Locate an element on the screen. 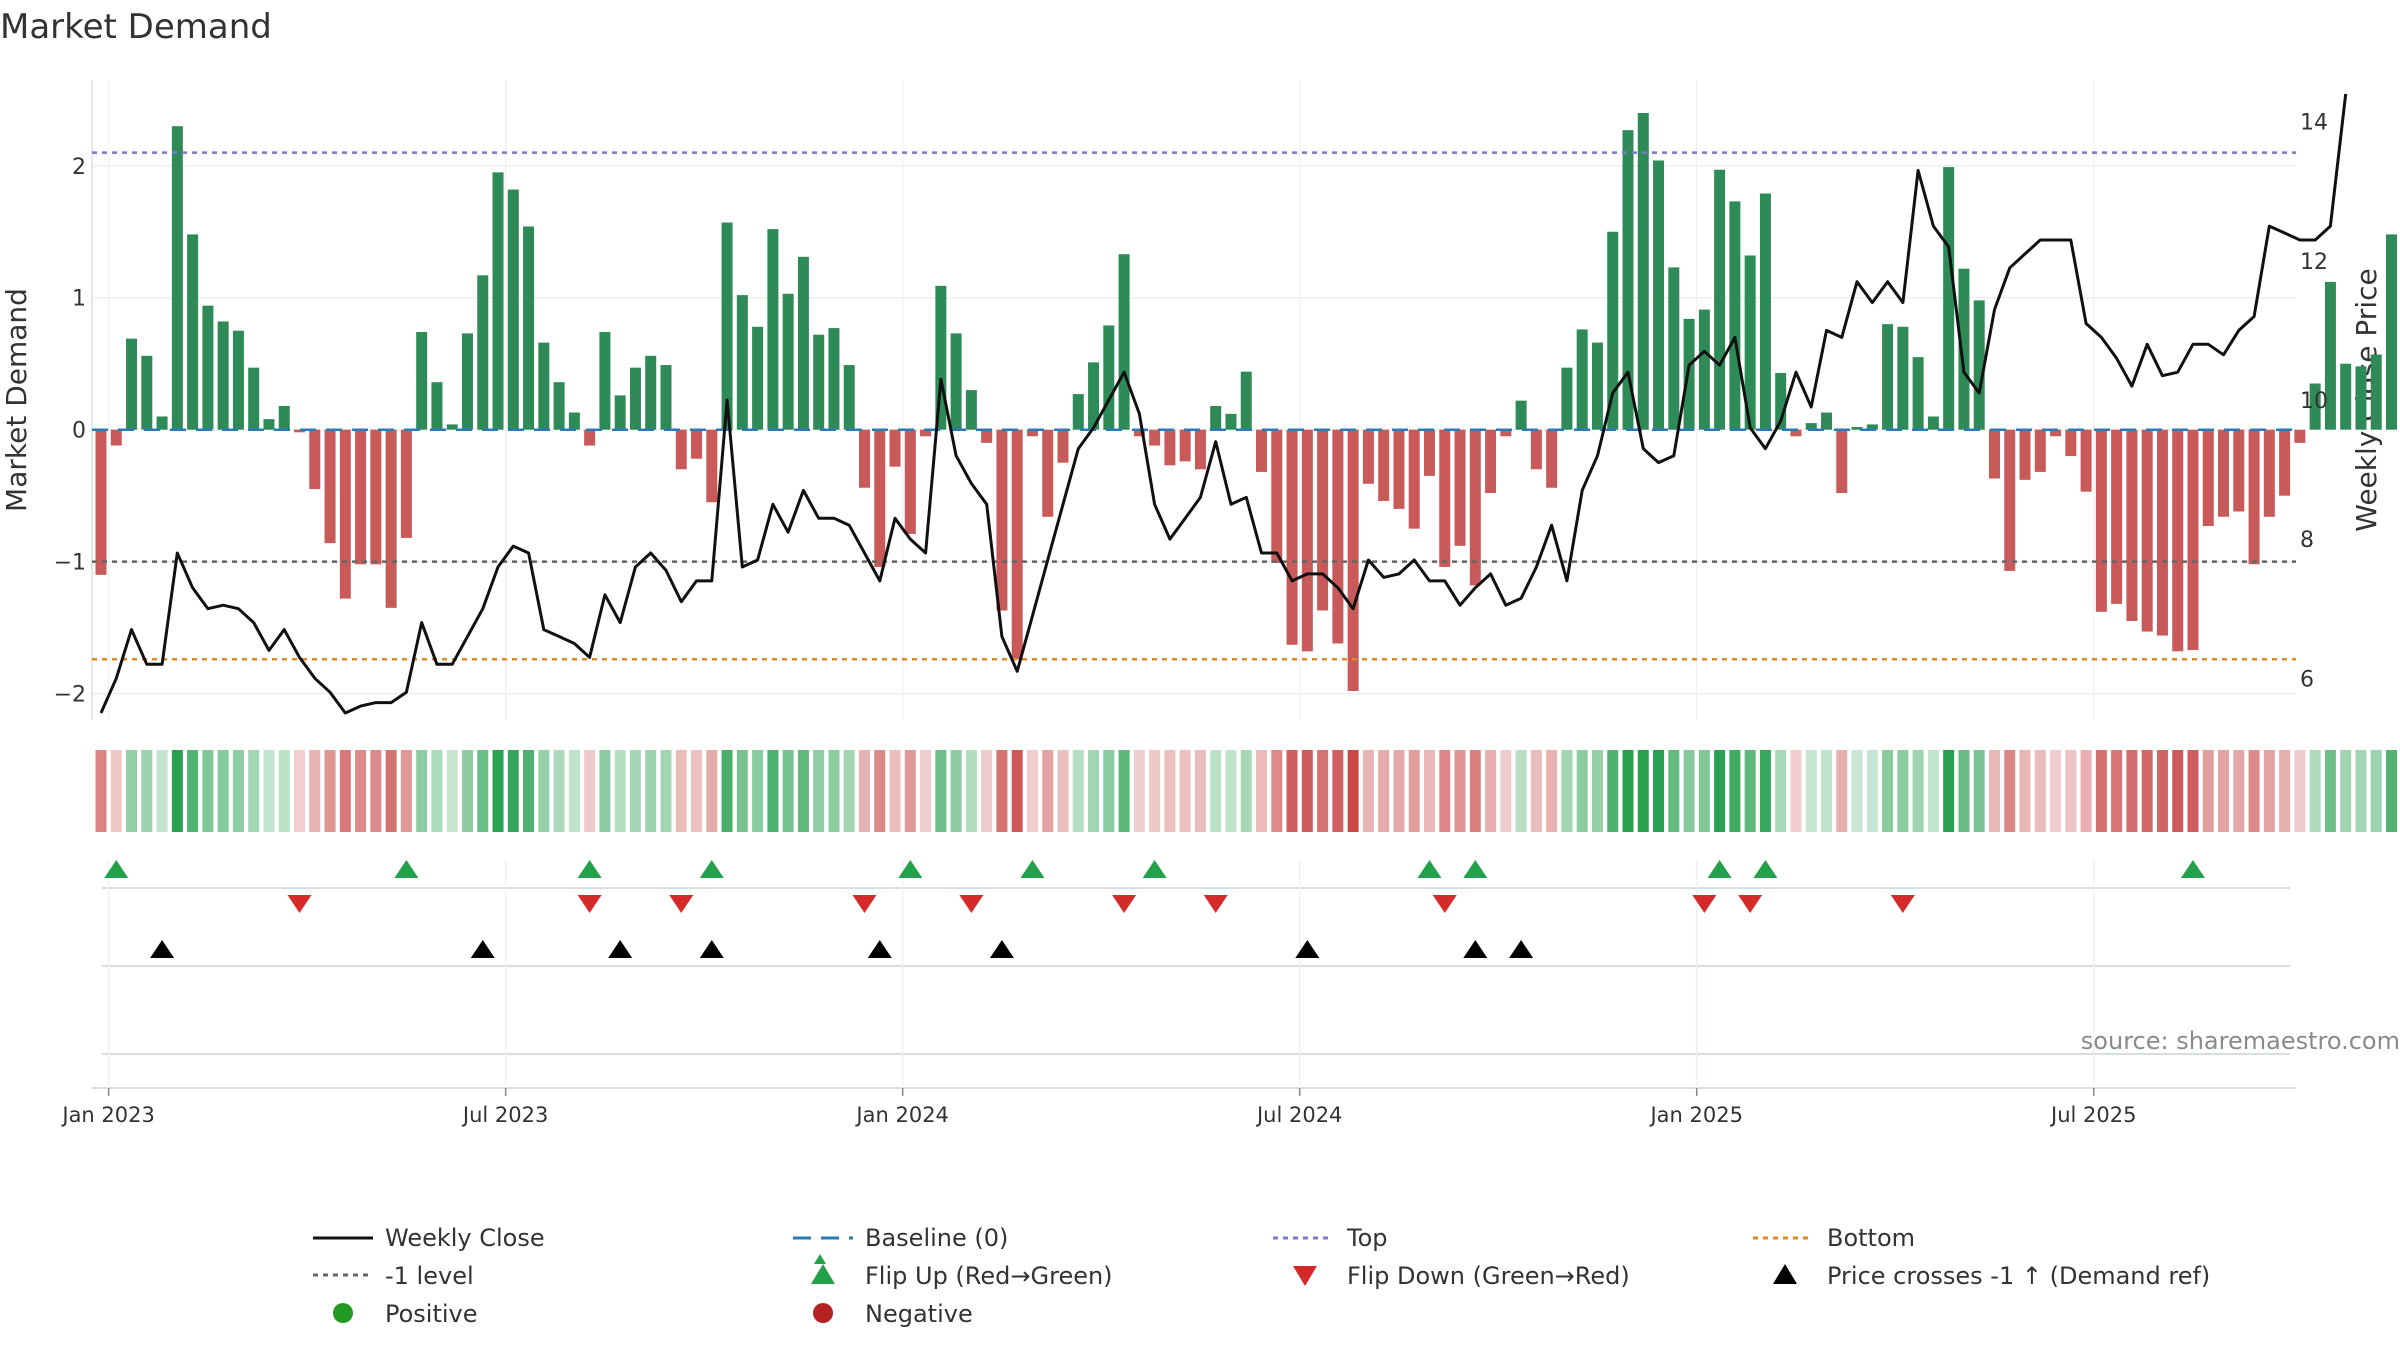 This screenshot has height=1350, width=2400. right-tick-label: 6 is located at coordinates (2307, 679).